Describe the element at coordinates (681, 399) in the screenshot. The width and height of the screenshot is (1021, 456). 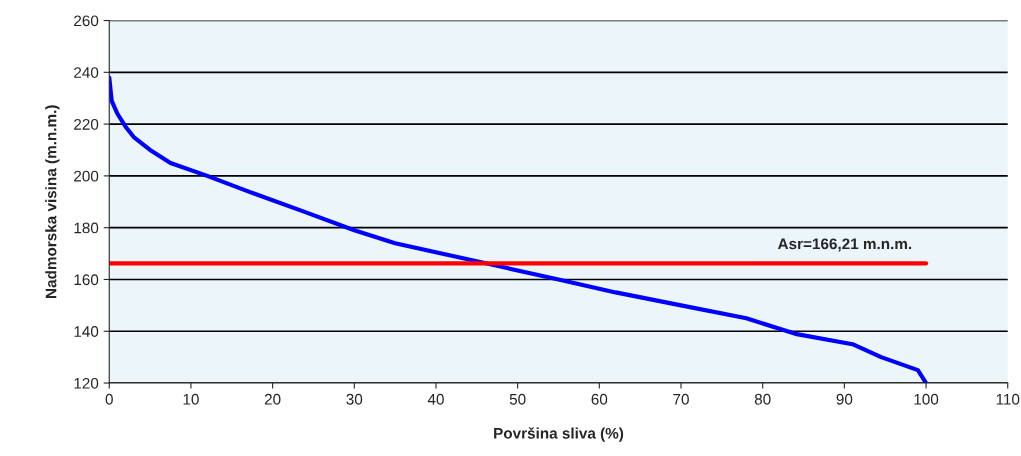
I see `x-tick-label: 70` at that location.